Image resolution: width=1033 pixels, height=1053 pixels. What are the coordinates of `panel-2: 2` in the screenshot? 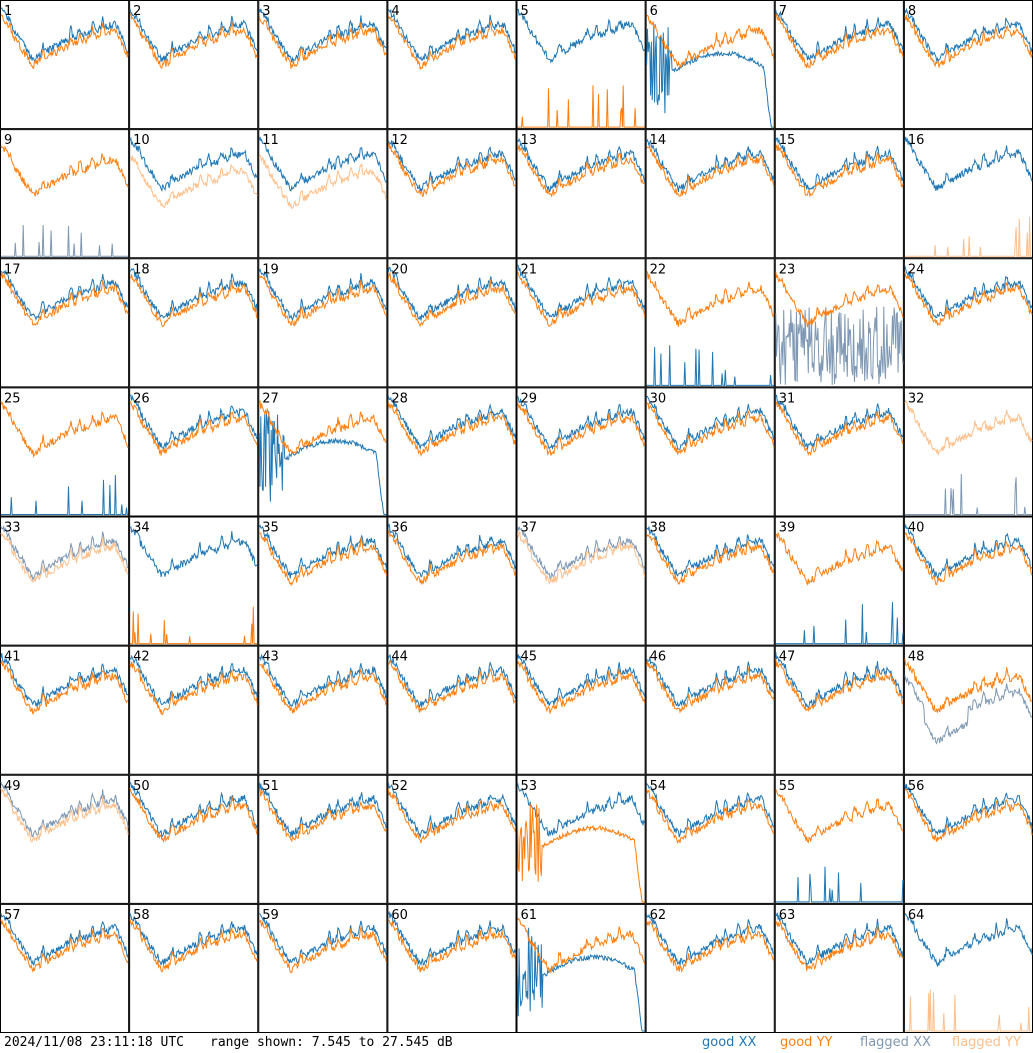 It's located at (194, 65).